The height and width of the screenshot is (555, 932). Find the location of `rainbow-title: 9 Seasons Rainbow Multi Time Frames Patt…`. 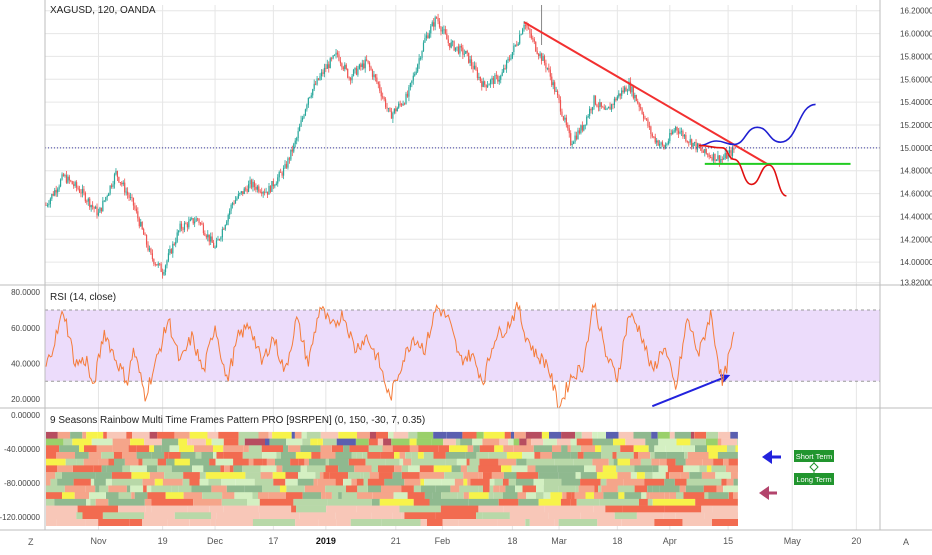

rainbow-title: 9 Seasons Rainbow Multi Time Frames Patt… is located at coordinates (237, 420).